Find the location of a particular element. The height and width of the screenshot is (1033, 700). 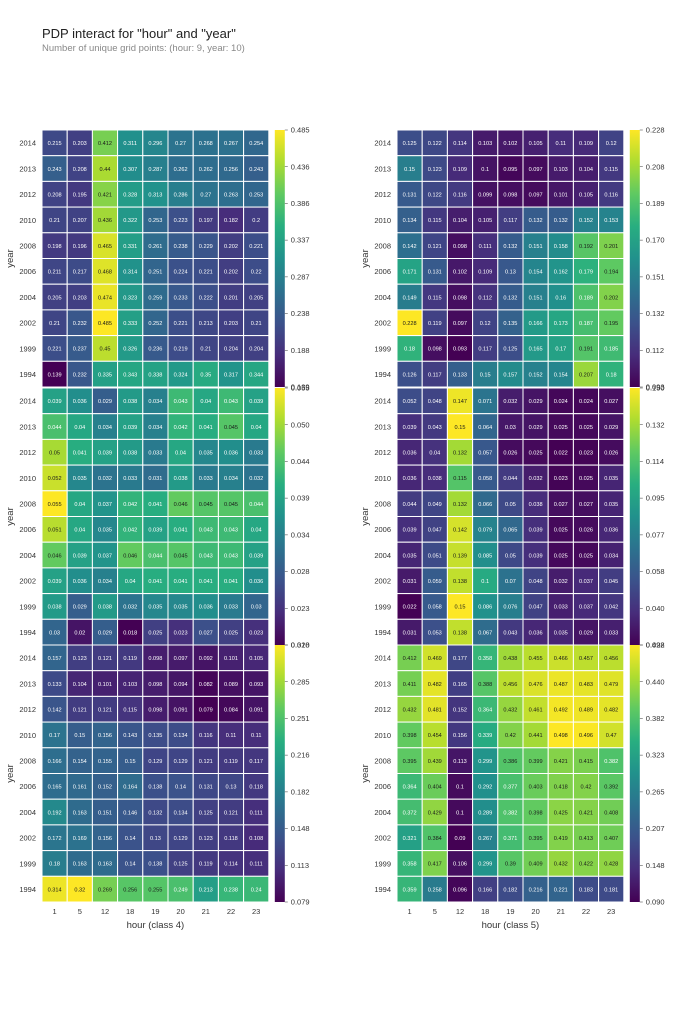

y-tick-label: 2012 is located at coordinates (27, 194).